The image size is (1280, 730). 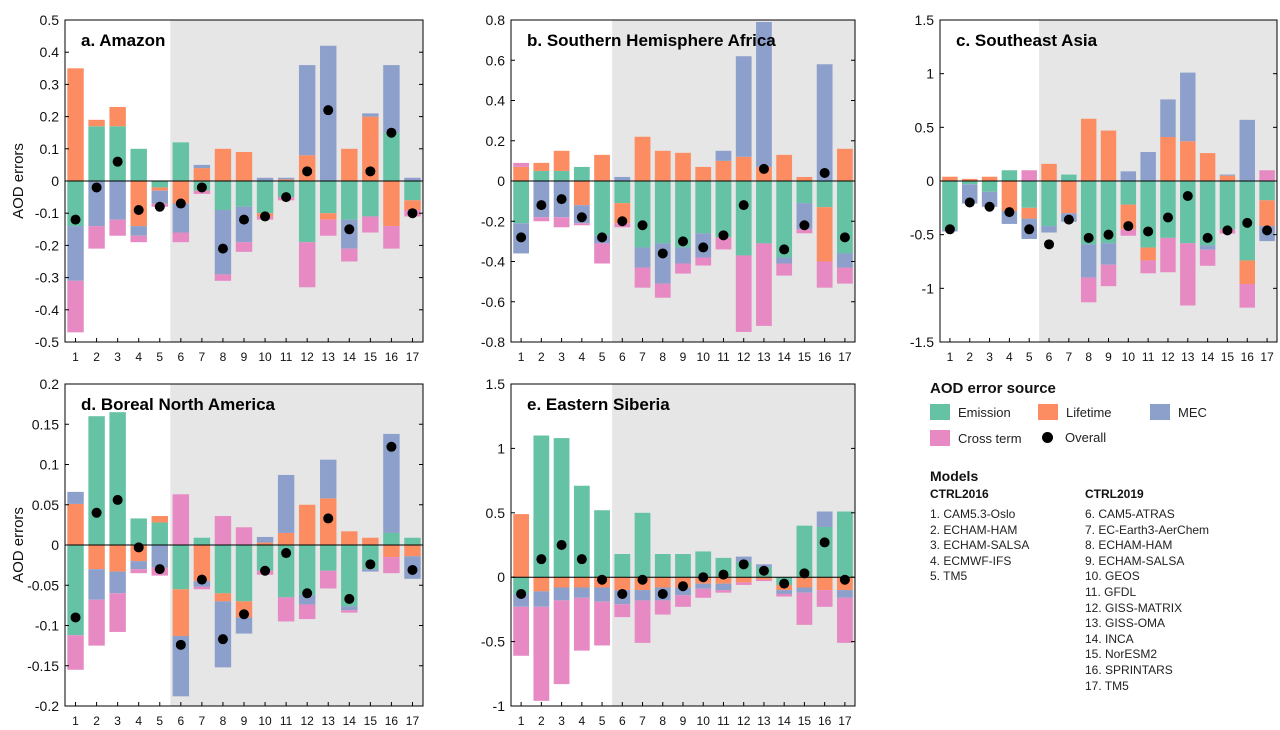 What do you see at coordinates (1108, 357) in the screenshot?
I see `x-tick-label: 9` at bounding box center [1108, 357].